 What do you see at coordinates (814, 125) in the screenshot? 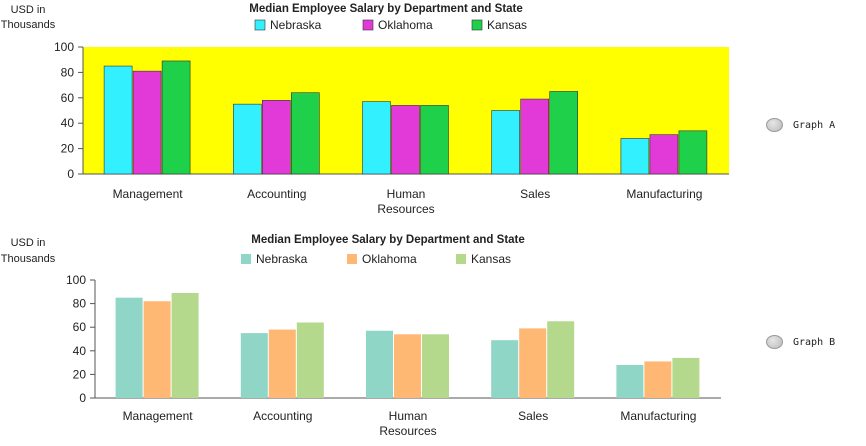
I see `option-label: Graph A` at bounding box center [814, 125].